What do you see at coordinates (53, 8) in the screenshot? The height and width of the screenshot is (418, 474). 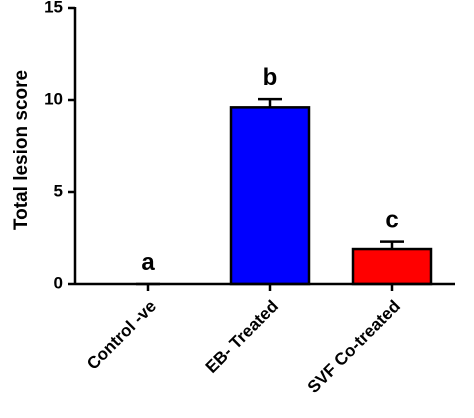 I see `y-tick-label: 15` at bounding box center [53, 8].